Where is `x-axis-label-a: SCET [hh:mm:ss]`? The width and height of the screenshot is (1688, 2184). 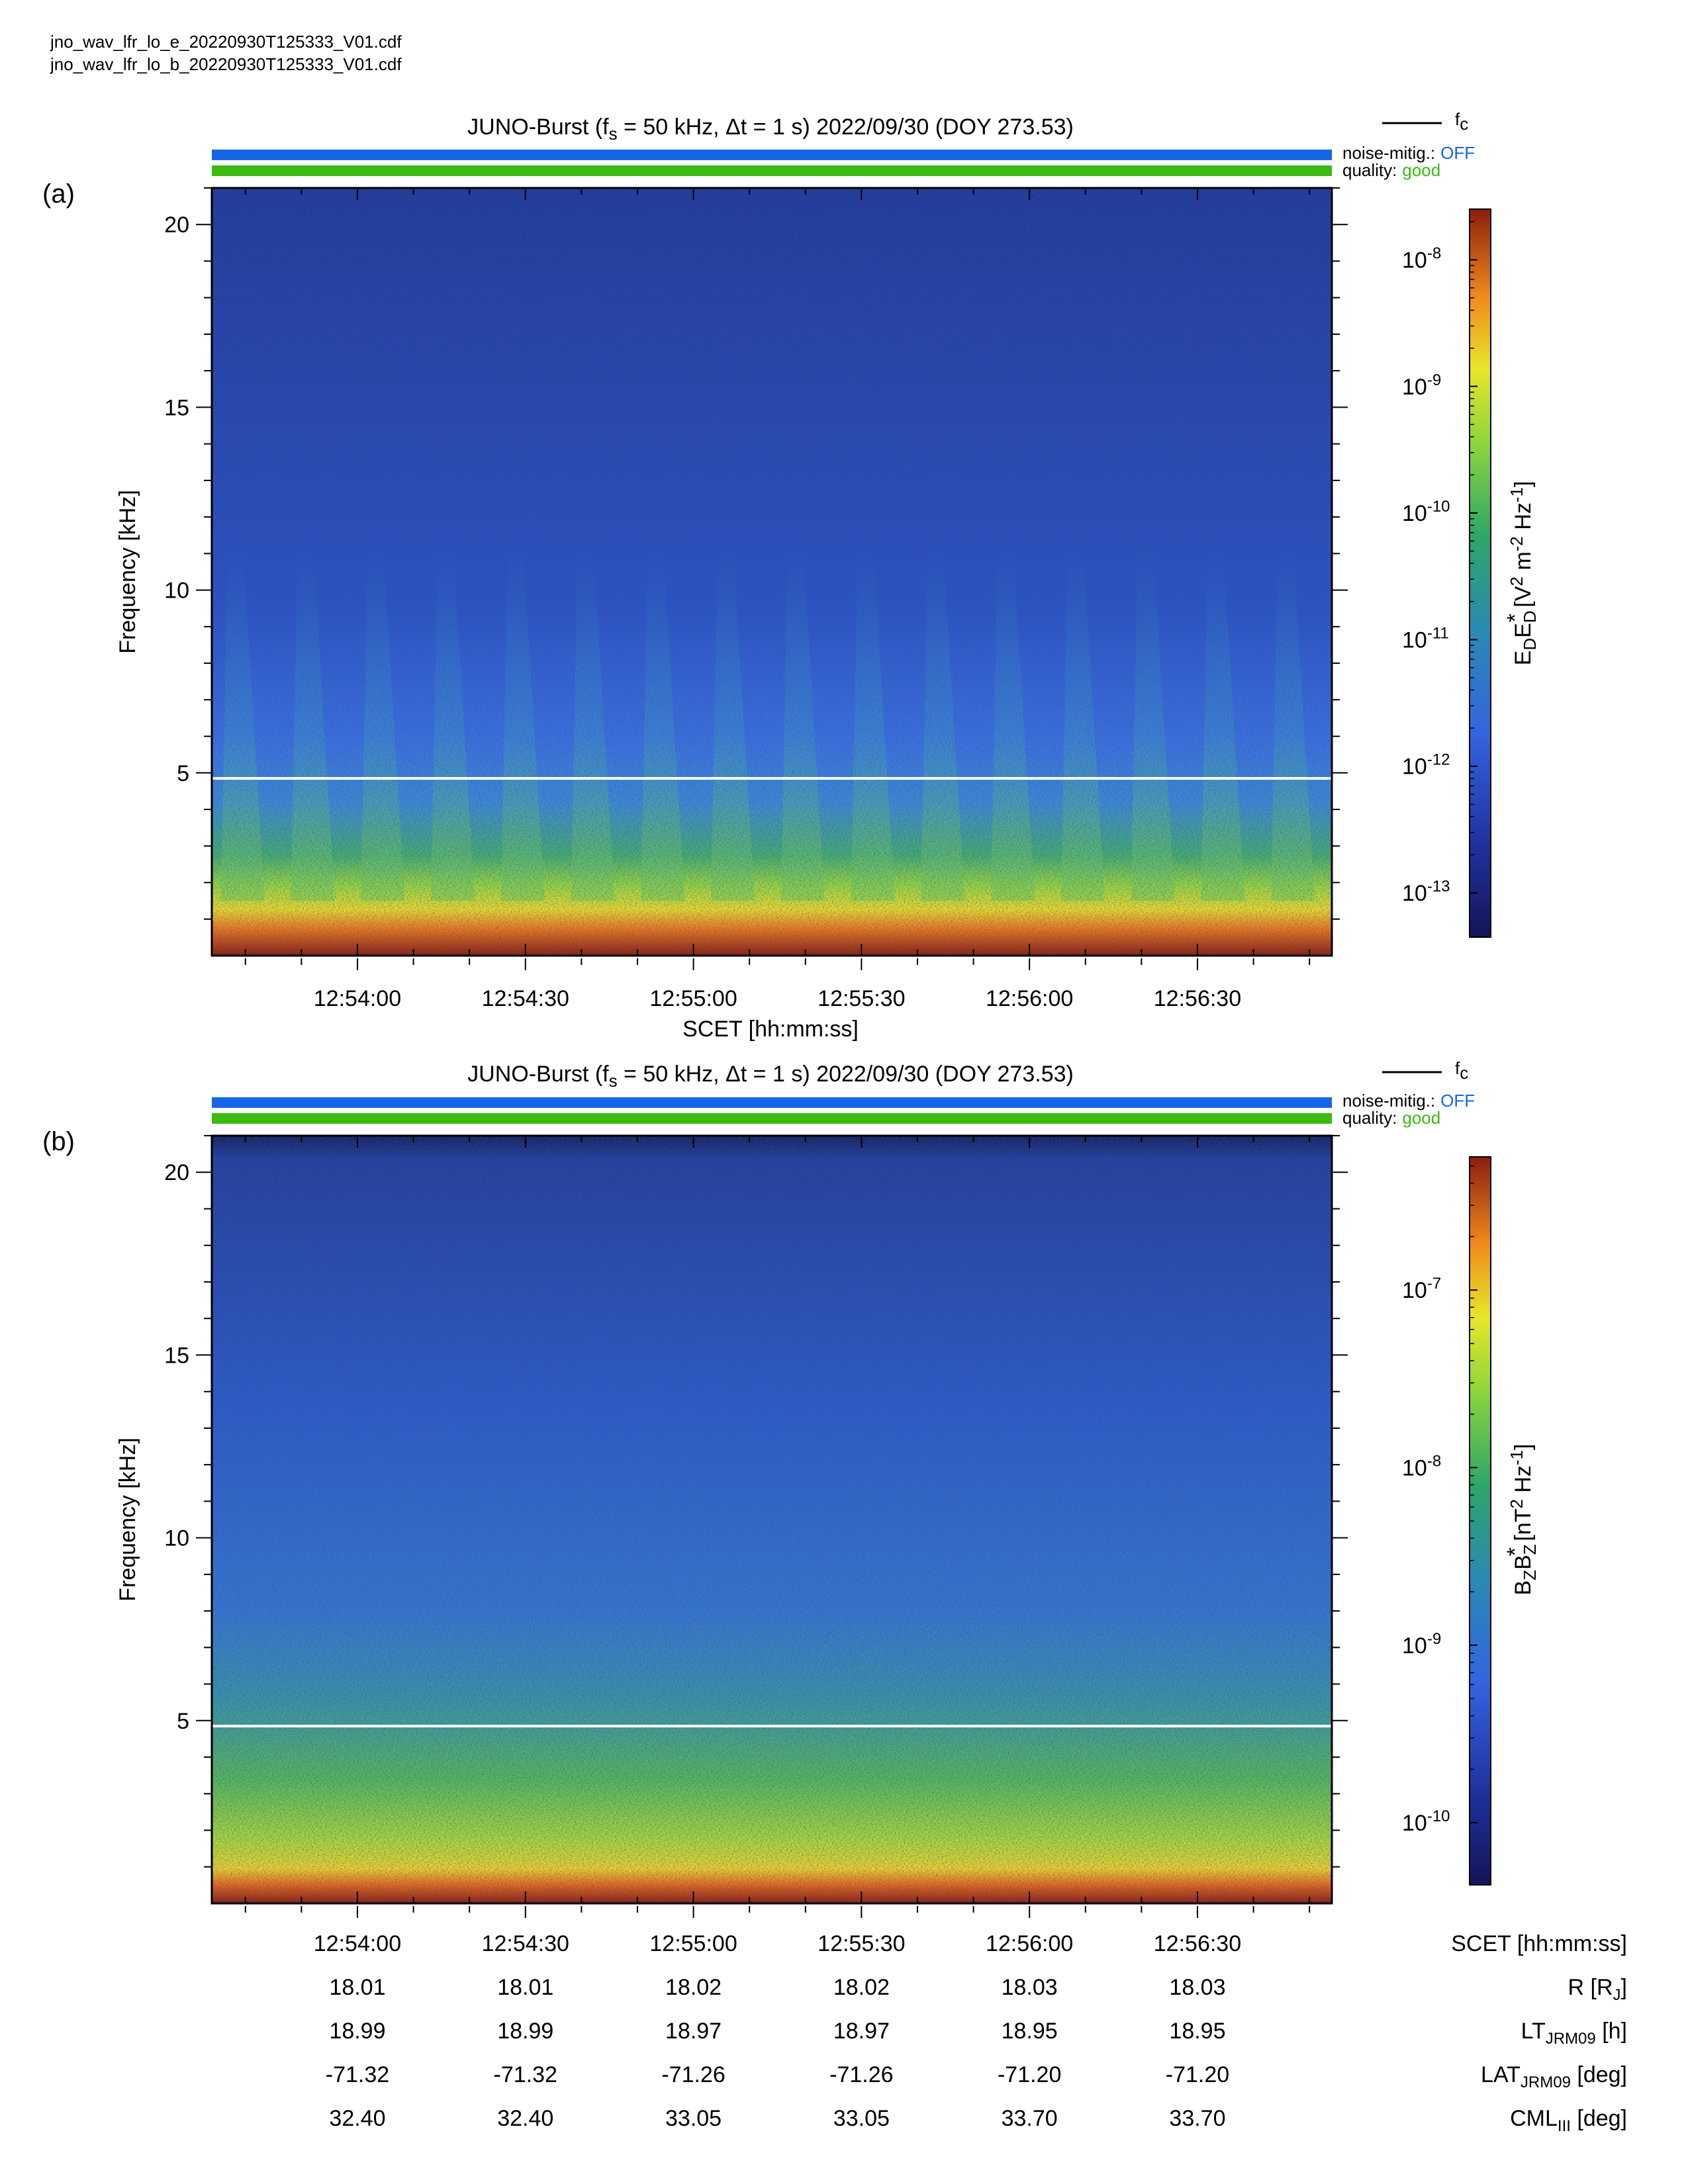
x-axis-label-a: SCET [hh:mm:ss] is located at coordinates (770, 1029).